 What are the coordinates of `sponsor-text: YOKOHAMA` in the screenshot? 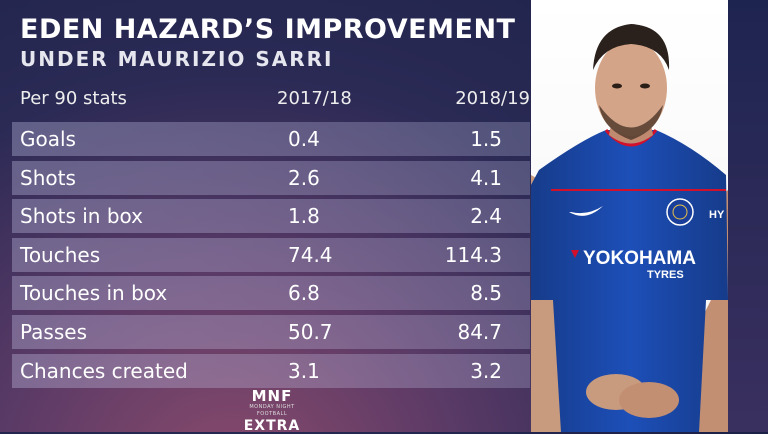 It's located at (639, 258).